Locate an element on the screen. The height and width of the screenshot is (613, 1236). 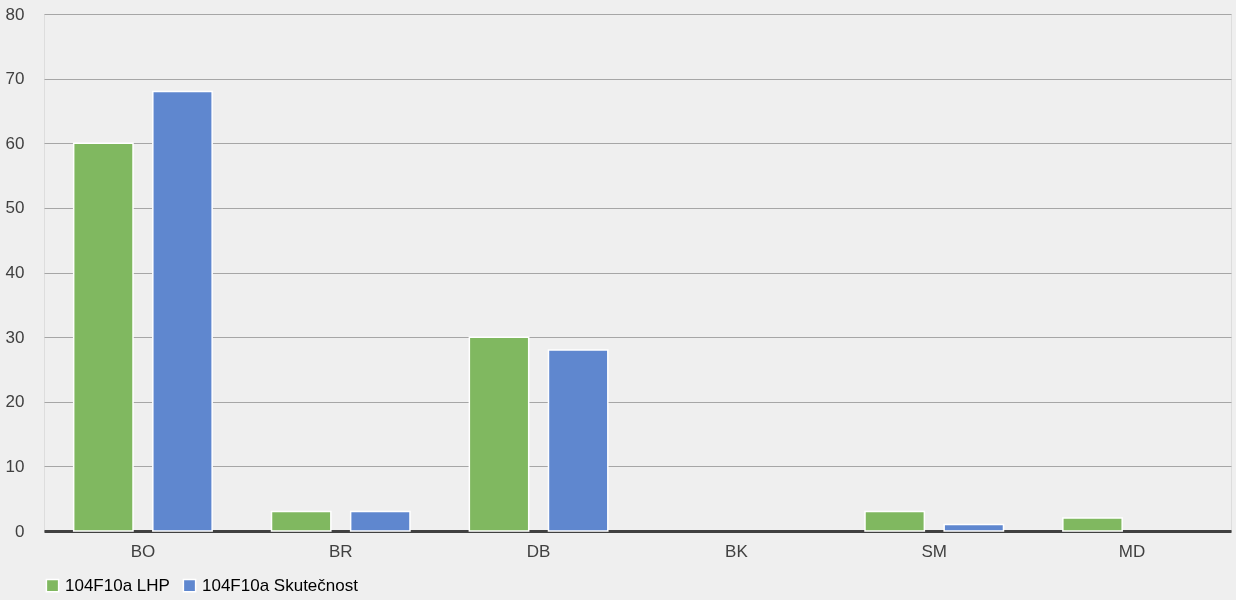
legend-label: 104F10a Skutečnost is located at coordinates (280, 585).